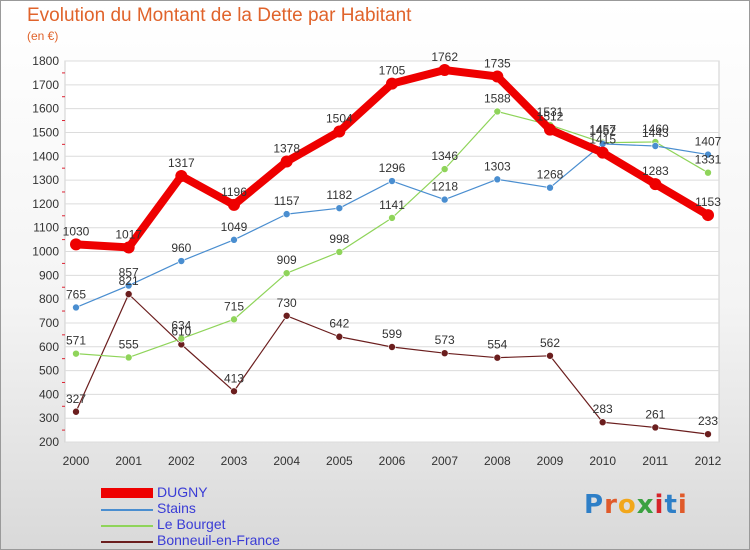 This screenshot has width=750, height=550. I want to click on data-label: 261, so click(655, 414).